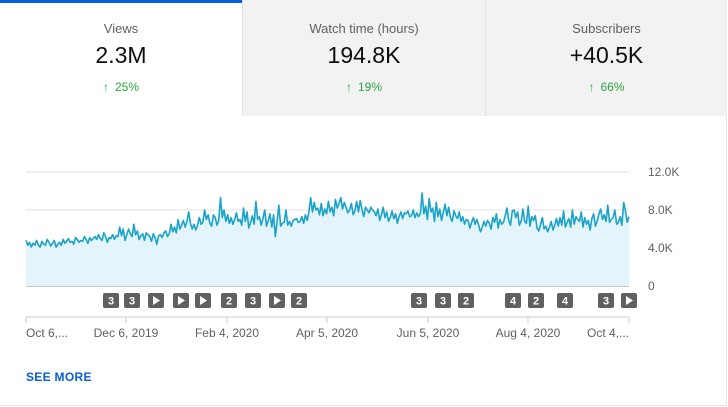 The width and height of the screenshot is (728, 407). What do you see at coordinates (370, 87) in the screenshot?
I see `metric-delta-value: 19%` at bounding box center [370, 87].